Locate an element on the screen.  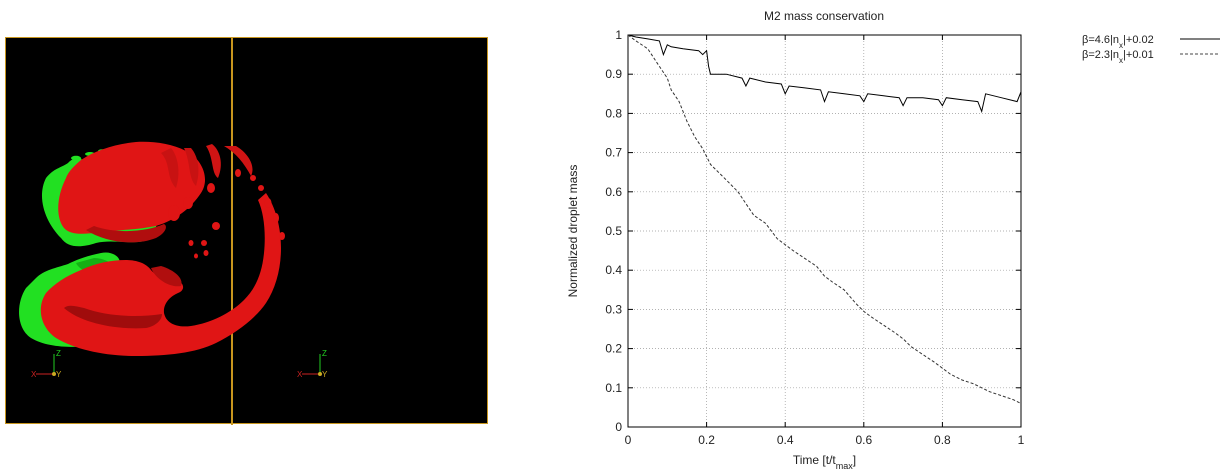
x-tick-label: 0.8 is located at coordinates (942, 440).